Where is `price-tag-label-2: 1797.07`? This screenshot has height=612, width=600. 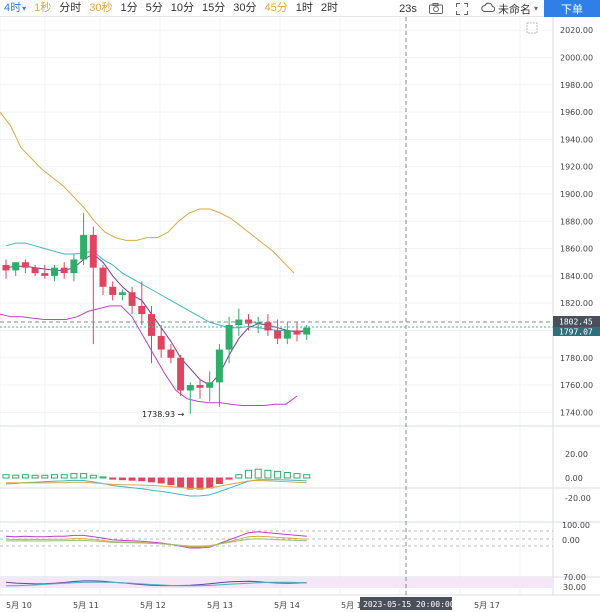
price-tag-label-2: 1797.07 is located at coordinates (576, 332).